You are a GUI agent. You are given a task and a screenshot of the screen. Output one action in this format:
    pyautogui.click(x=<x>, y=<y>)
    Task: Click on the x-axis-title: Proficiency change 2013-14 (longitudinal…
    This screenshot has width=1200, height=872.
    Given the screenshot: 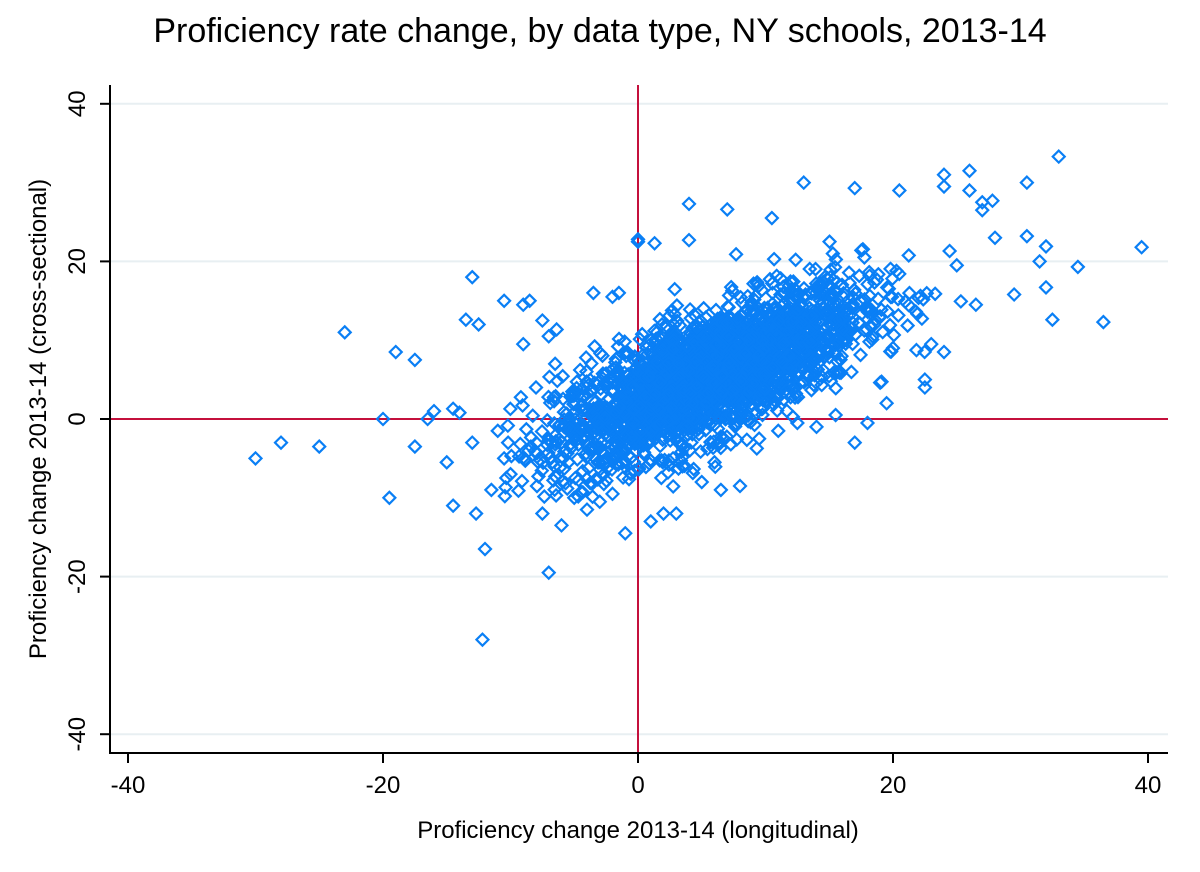 What is the action you would take?
    pyautogui.click(x=638, y=830)
    